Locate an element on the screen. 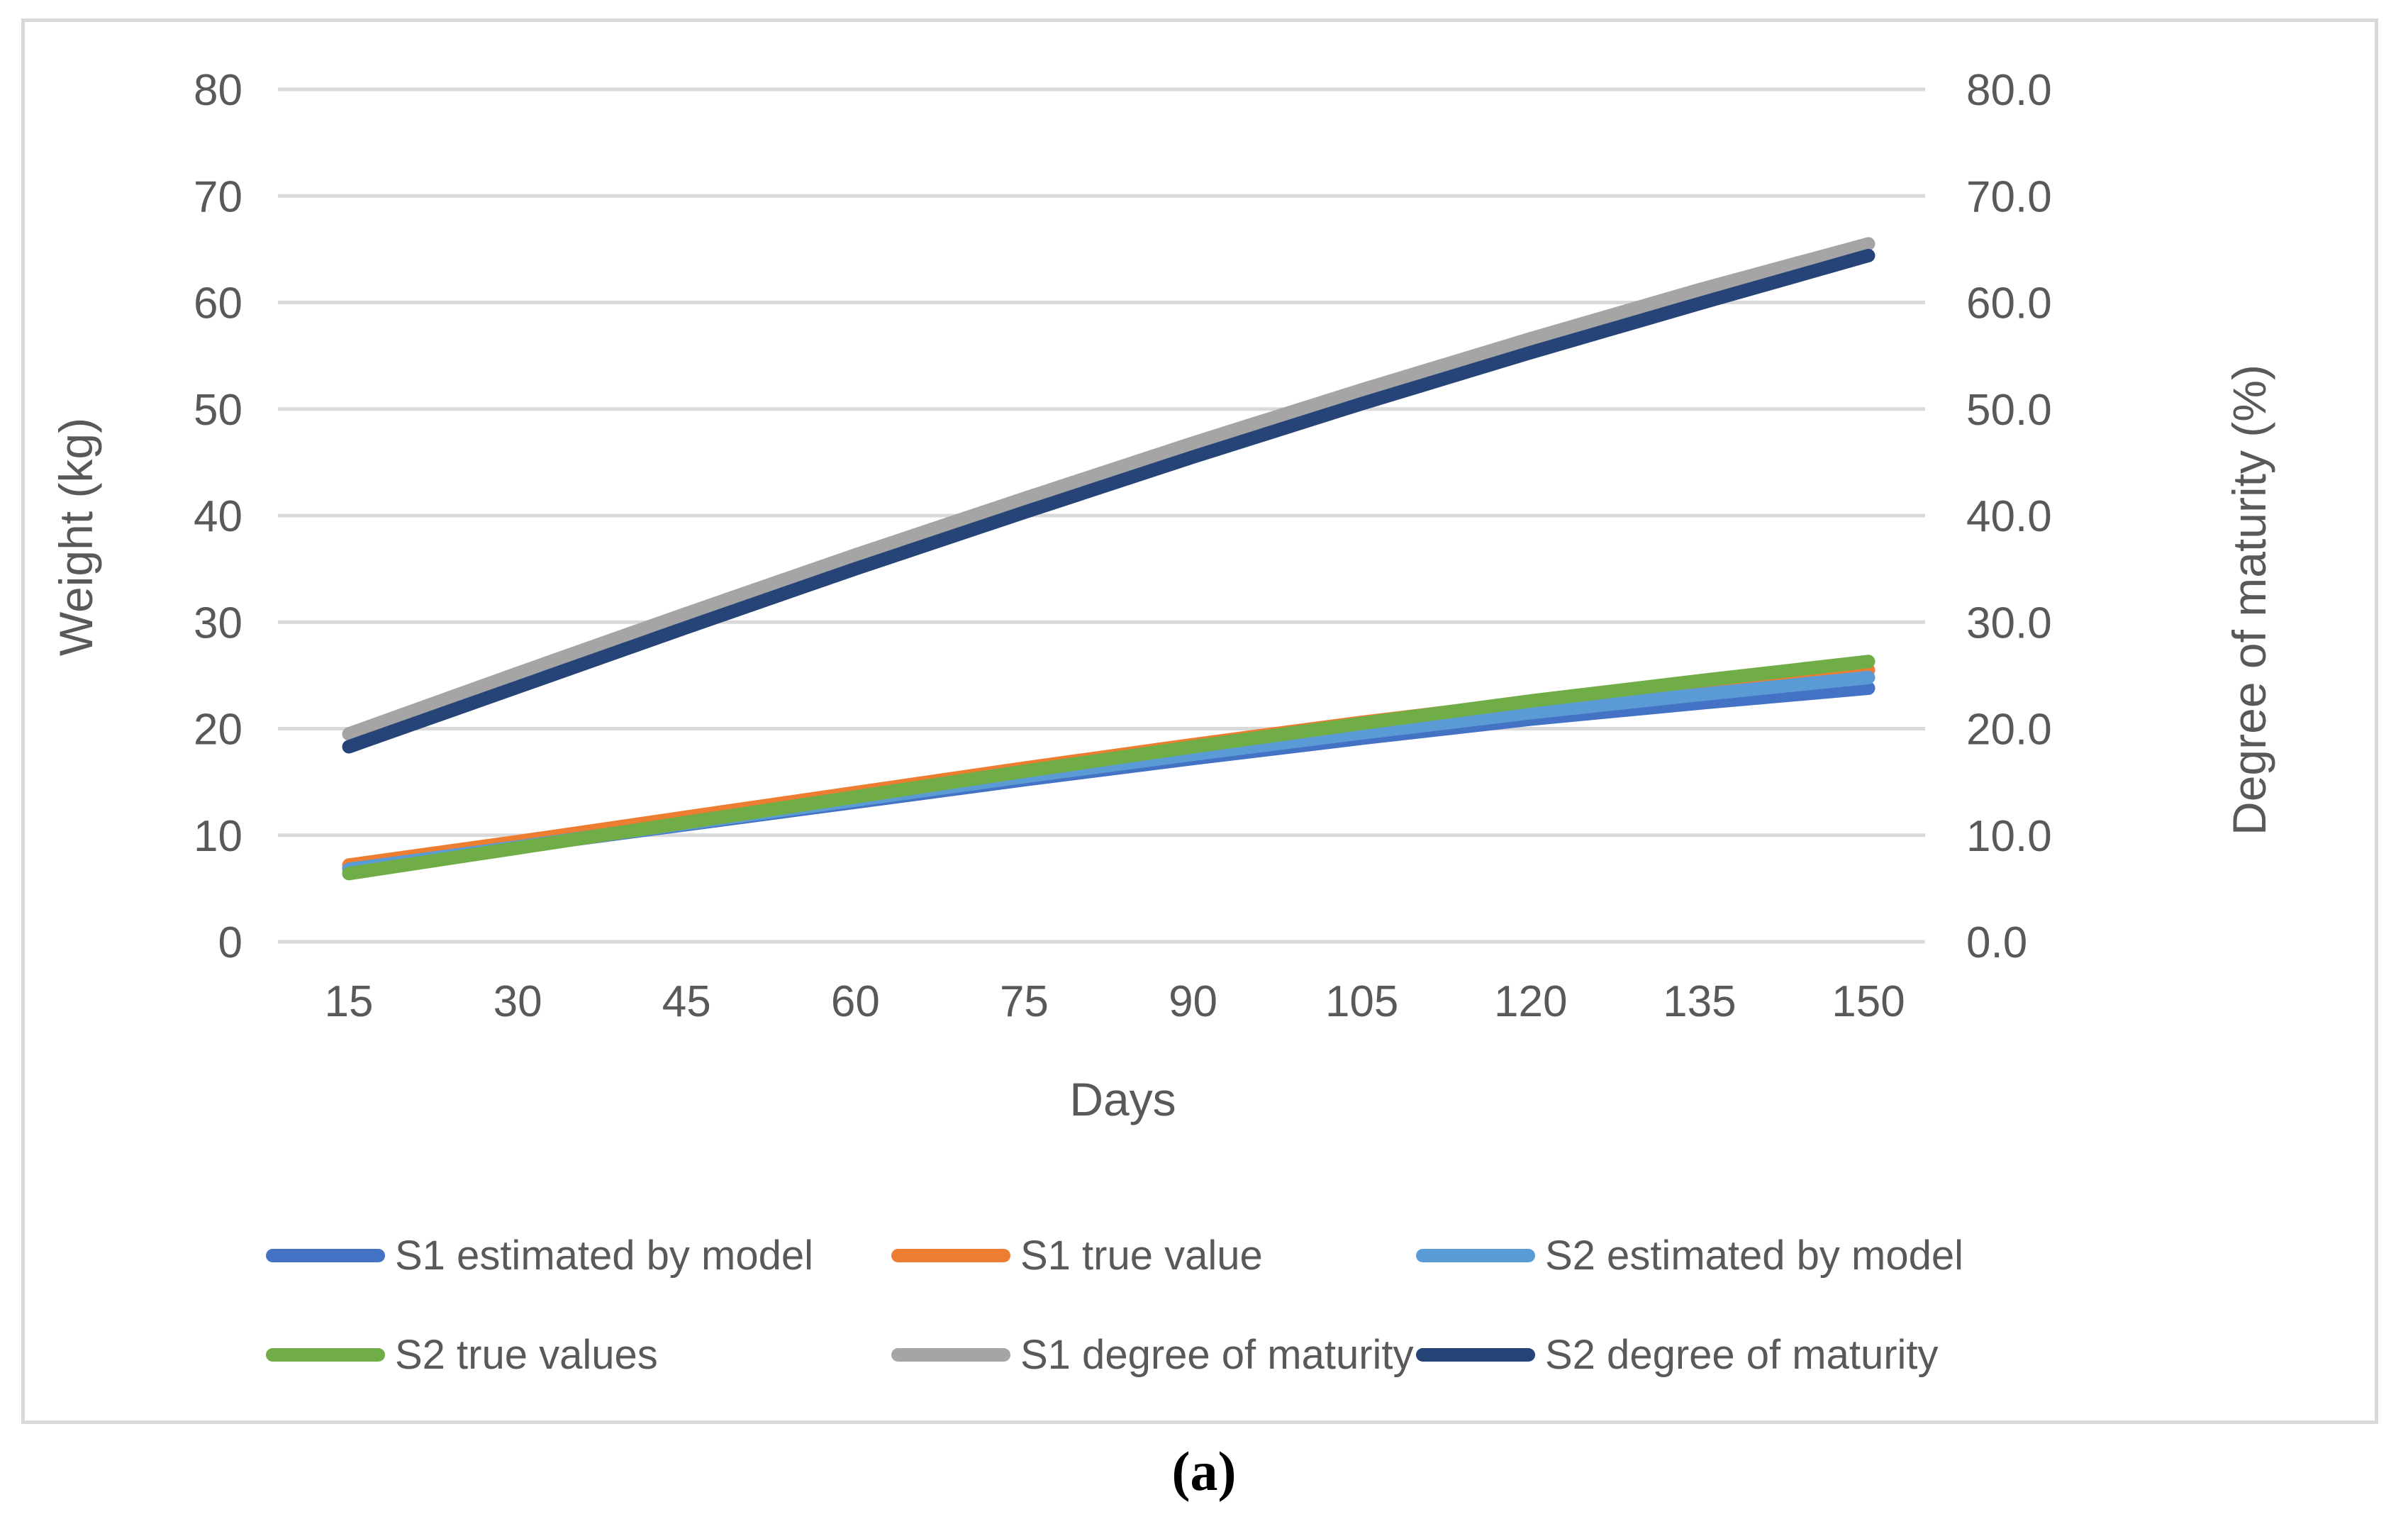  legend-item-s1-estimated: S1 estimated by model is located at coordinates (539, 1255).